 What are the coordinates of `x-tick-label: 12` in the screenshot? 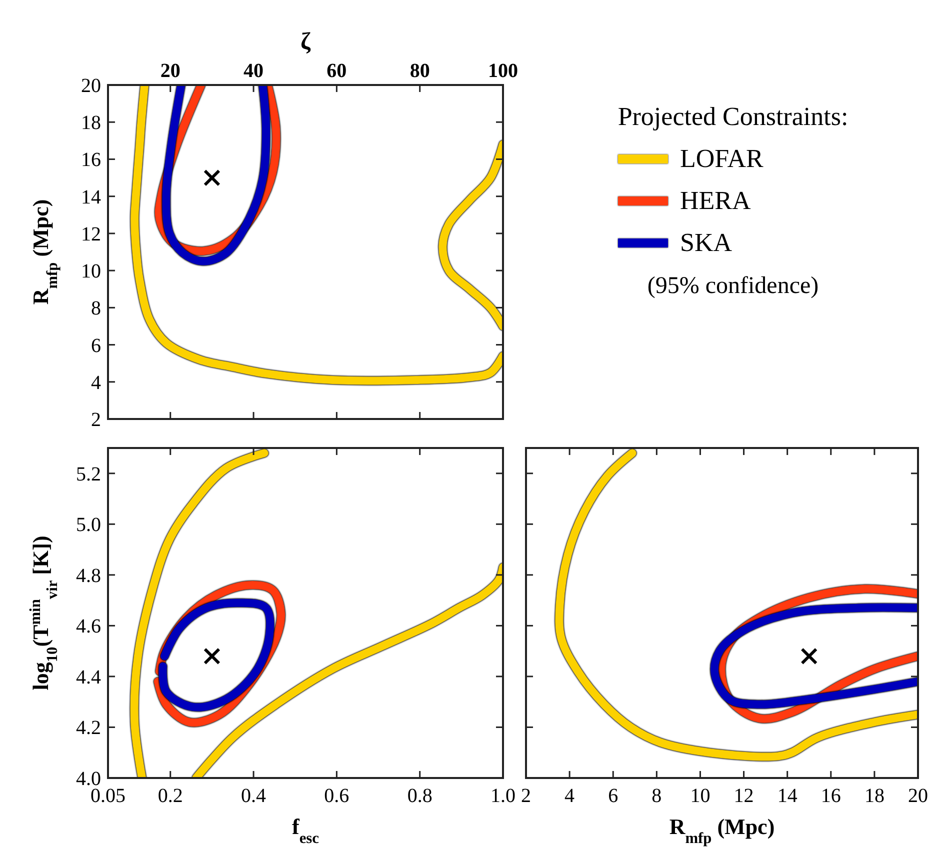 It's located at (744, 796).